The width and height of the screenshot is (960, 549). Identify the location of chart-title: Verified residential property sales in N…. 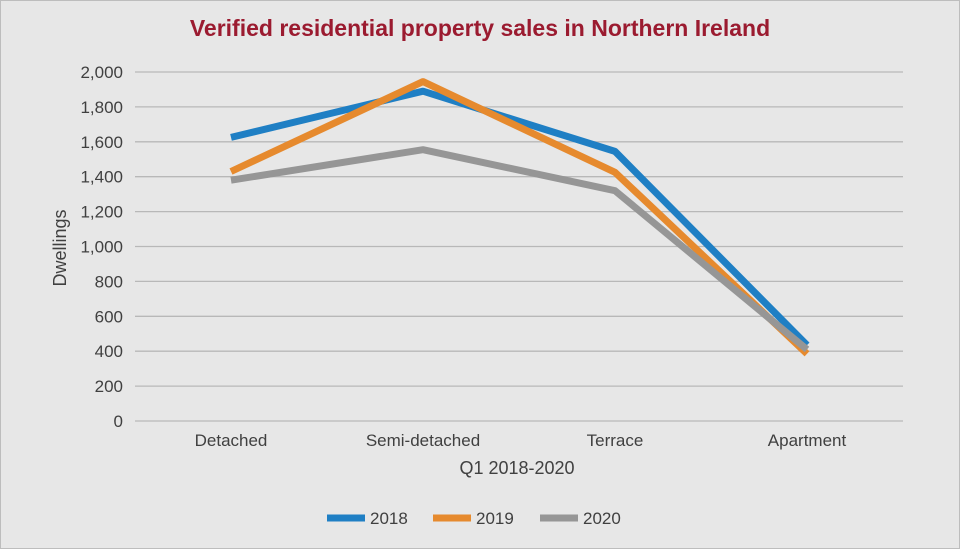
(480, 28).